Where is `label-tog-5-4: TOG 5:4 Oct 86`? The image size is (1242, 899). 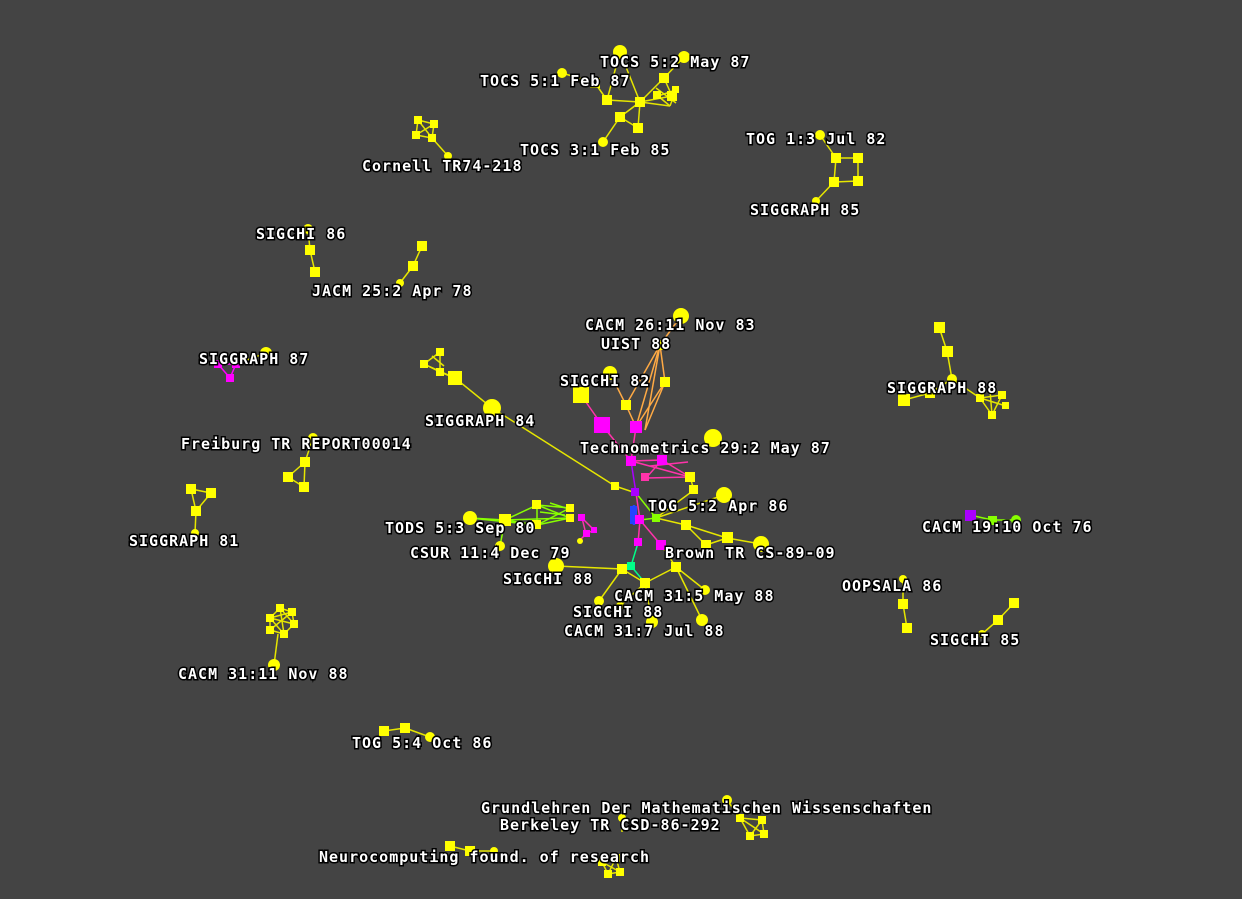
label-tog-5-4: TOG 5:4 Oct 86 is located at coordinates (422, 743).